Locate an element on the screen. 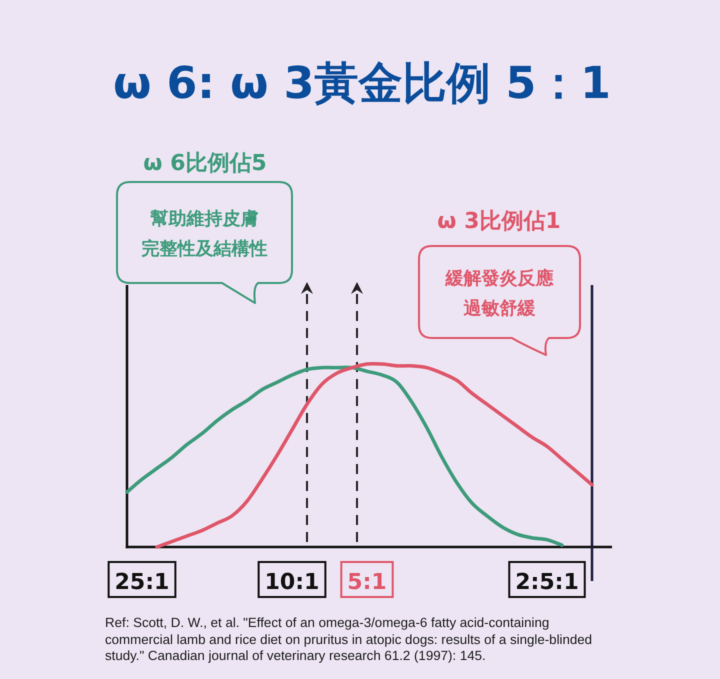  x-tick-label: 5:1 is located at coordinates (367, 582).